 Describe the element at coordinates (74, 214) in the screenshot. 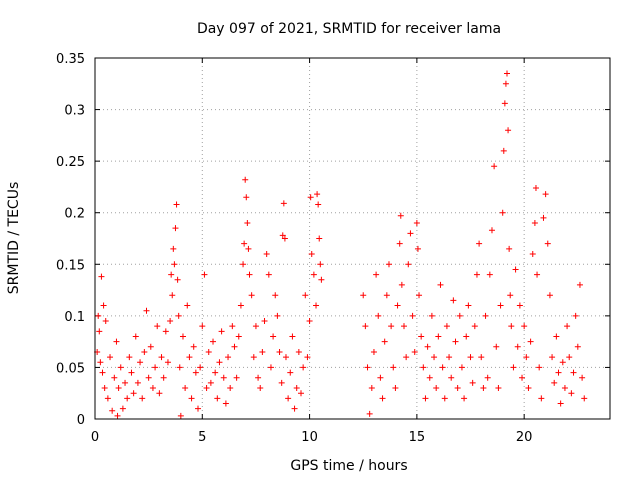

I see `y-tick-label: 0.2` at that location.